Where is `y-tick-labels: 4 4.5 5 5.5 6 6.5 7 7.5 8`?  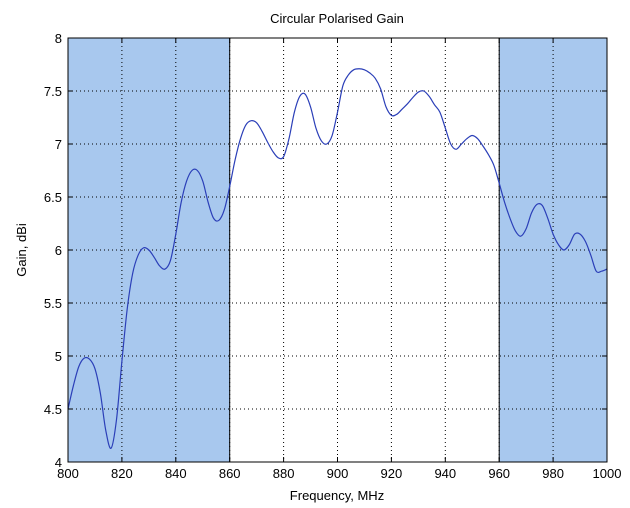
y-tick-labels: 4 4.5 5 5.5 6 6.5 7 7.5 8 is located at coordinates (53, 250).